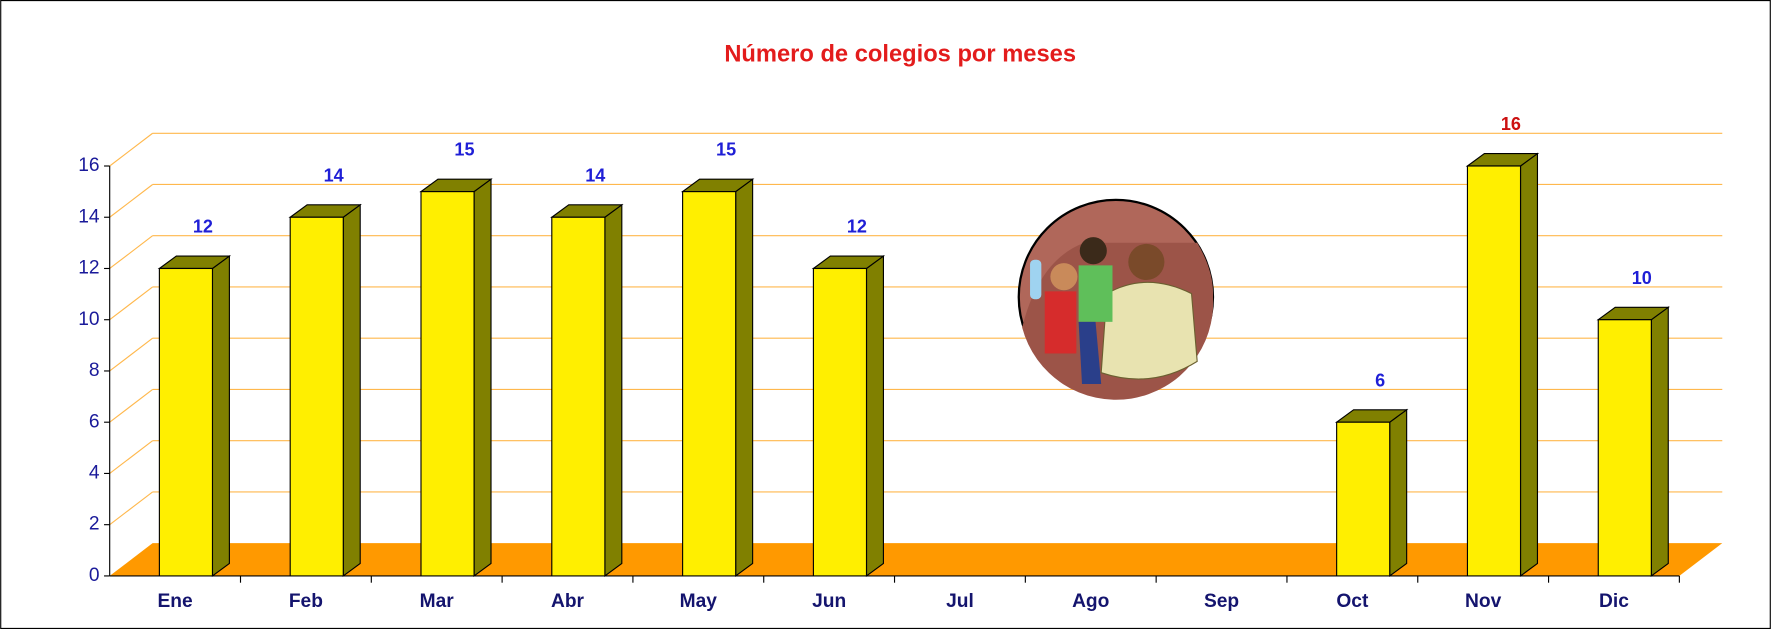 The image size is (1771, 629). Describe the element at coordinates (916, 559) in the screenshot. I see `floor` at that location.